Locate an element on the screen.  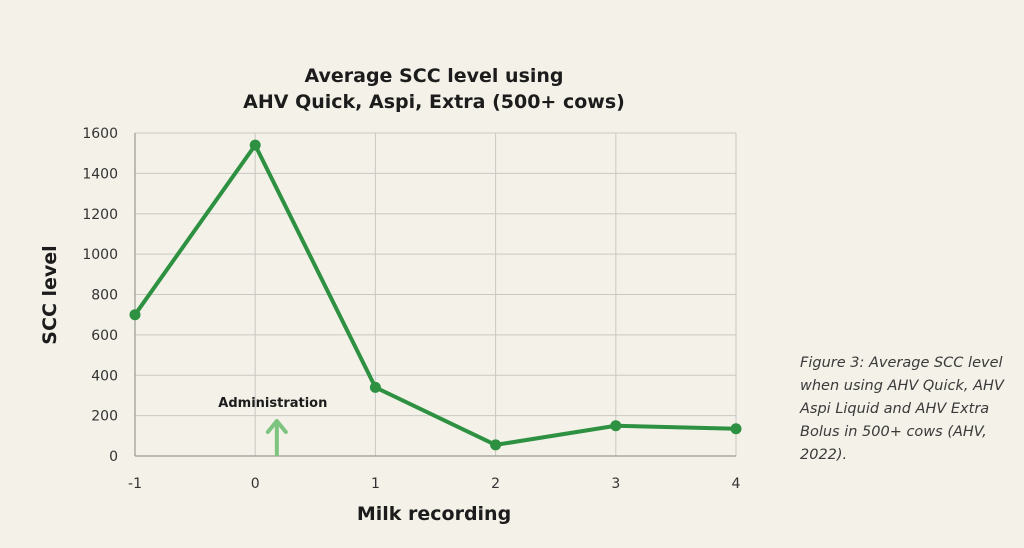
annotation: Administration is located at coordinates (272, 426).